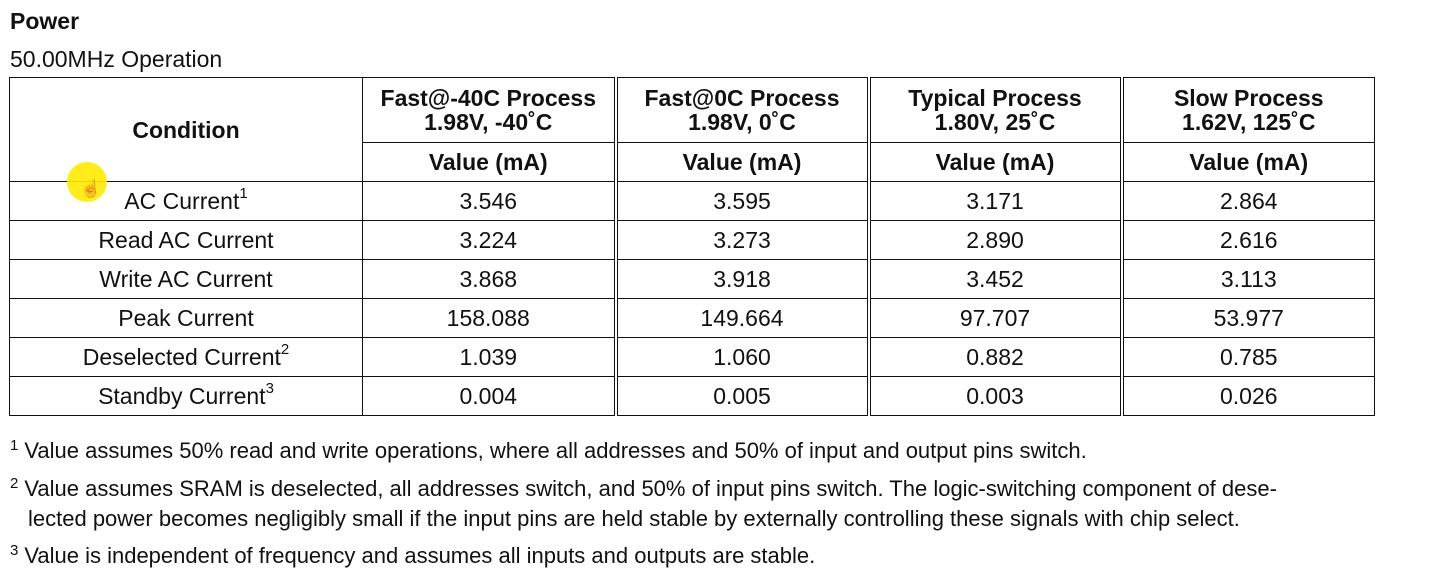 The height and width of the screenshot is (583, 1436). I want to click on condition-label: Deselected Current2, so click(186, 357).